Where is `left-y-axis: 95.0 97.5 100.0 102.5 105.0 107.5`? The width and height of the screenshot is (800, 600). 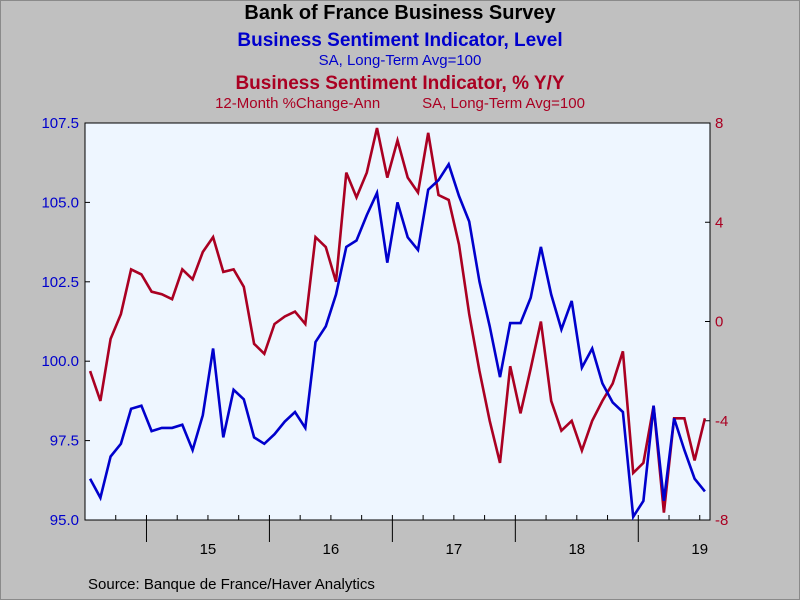
left-y-axis: 95.0 97.5 100.0 102.5 105.0 107.5 is located at coordinates (65, 322).